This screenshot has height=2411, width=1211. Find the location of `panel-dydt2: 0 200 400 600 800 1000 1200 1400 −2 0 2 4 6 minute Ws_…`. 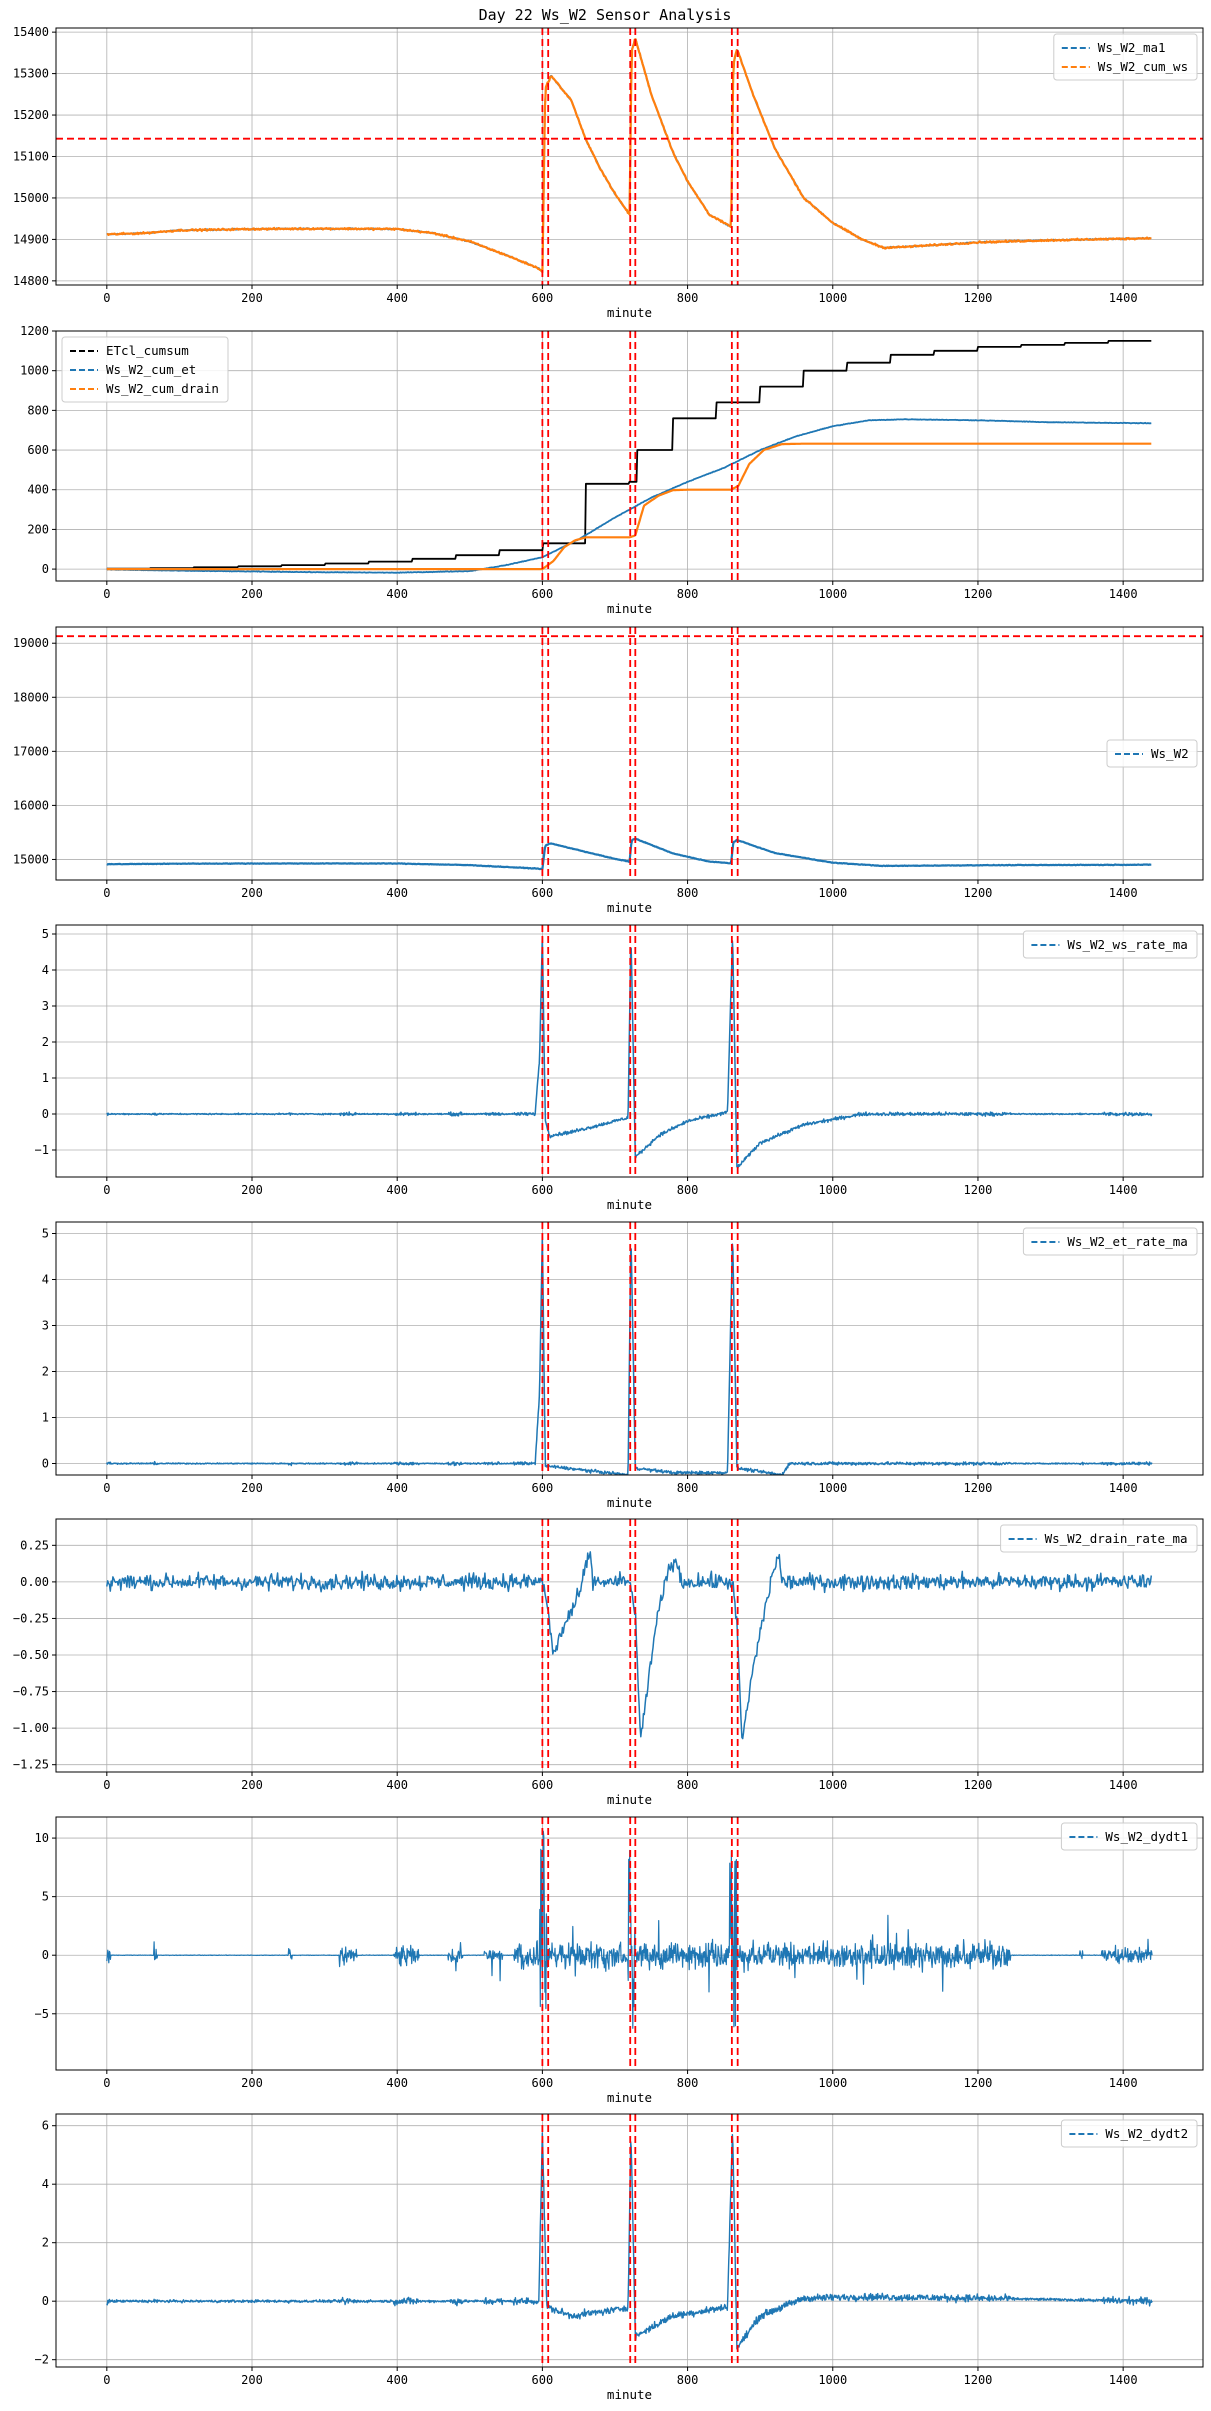

panel-dydt2: 0 200 400 600 800 1000 1200 1400 −2 0 2 4 6 minute Ws_… is located at coordinates (619, 2257).